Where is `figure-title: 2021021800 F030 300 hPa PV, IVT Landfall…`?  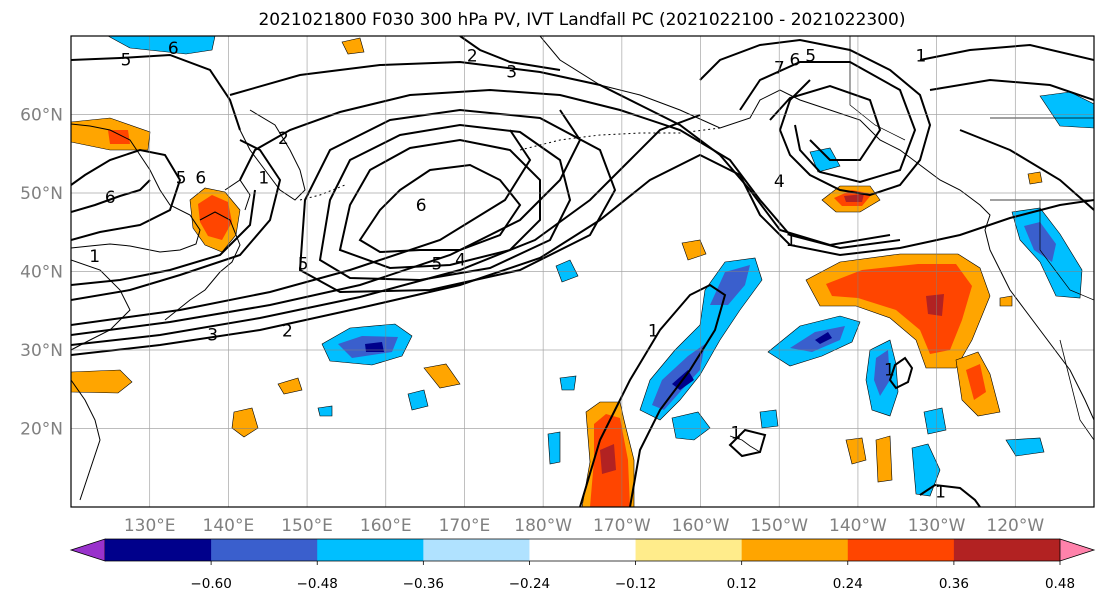
figure-title: 2021021800 F030 300 hPa PV, IVT Landfall… is located at coordinates (581, 20).